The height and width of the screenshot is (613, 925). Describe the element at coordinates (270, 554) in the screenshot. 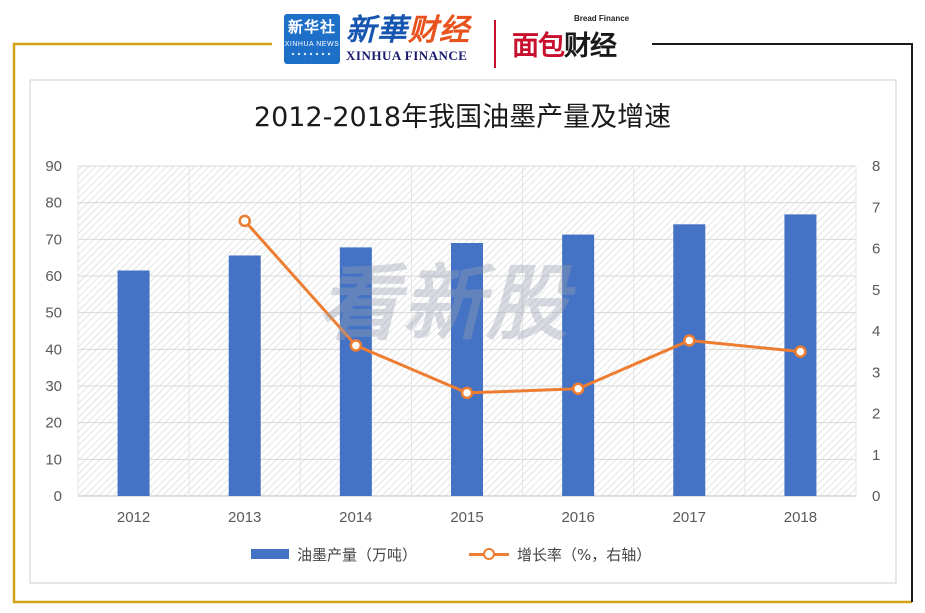

I see `legend-bar-swatch-icon` at that location.